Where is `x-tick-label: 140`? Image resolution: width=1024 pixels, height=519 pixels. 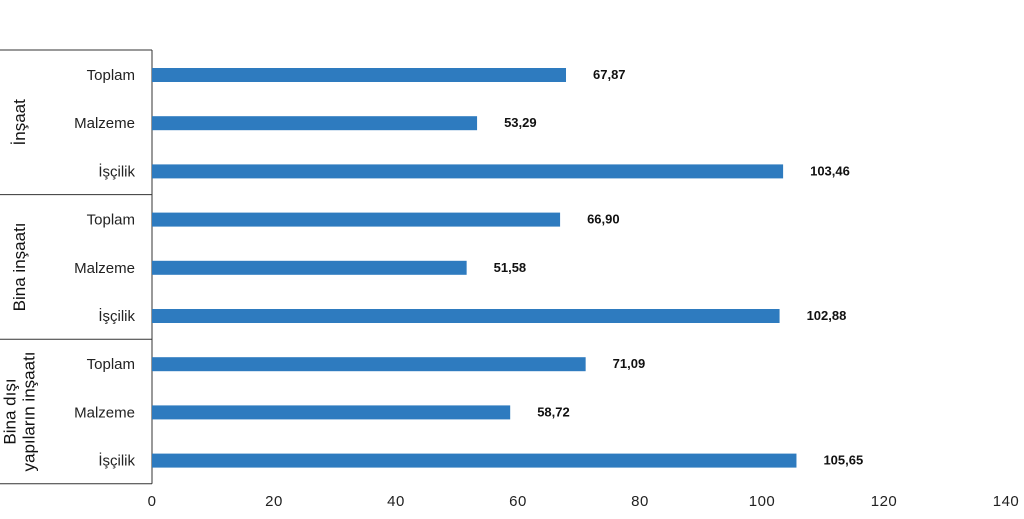
x-tick-label: 140 is located at coordinates (1006, 501).